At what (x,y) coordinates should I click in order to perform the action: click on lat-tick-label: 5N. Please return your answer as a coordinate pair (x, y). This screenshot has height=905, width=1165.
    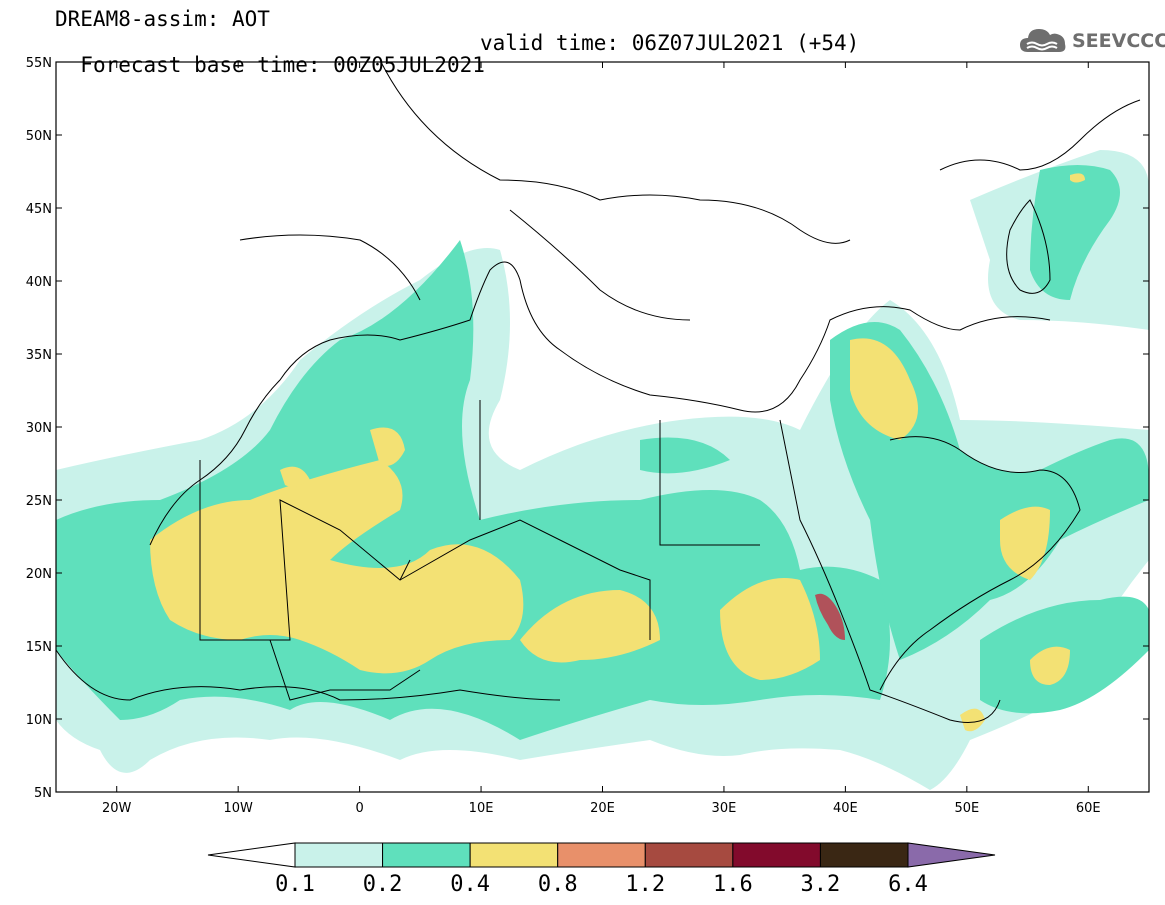
    Looking at the image, I should click on (43, 793).